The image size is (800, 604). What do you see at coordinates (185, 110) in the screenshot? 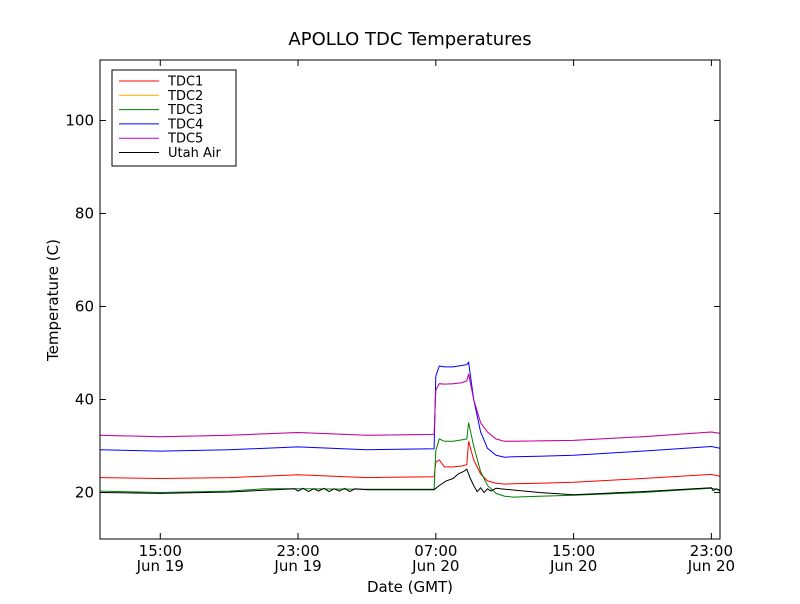
I see `legend-label: TDC3` at bounding box center [185, 110].